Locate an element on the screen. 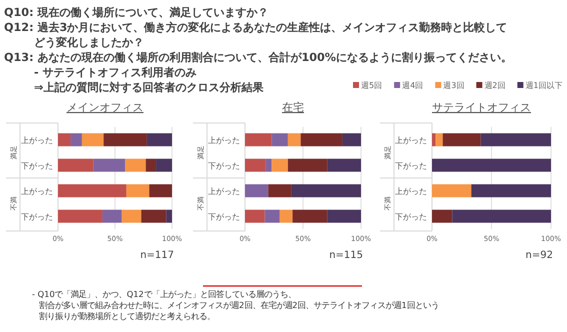  text: 割合が多い層で組み合わせた時に、メインオフィスが週2回、在宅が週2回、サテライトオフィスが週1回という is located at coordinates (239, 305).